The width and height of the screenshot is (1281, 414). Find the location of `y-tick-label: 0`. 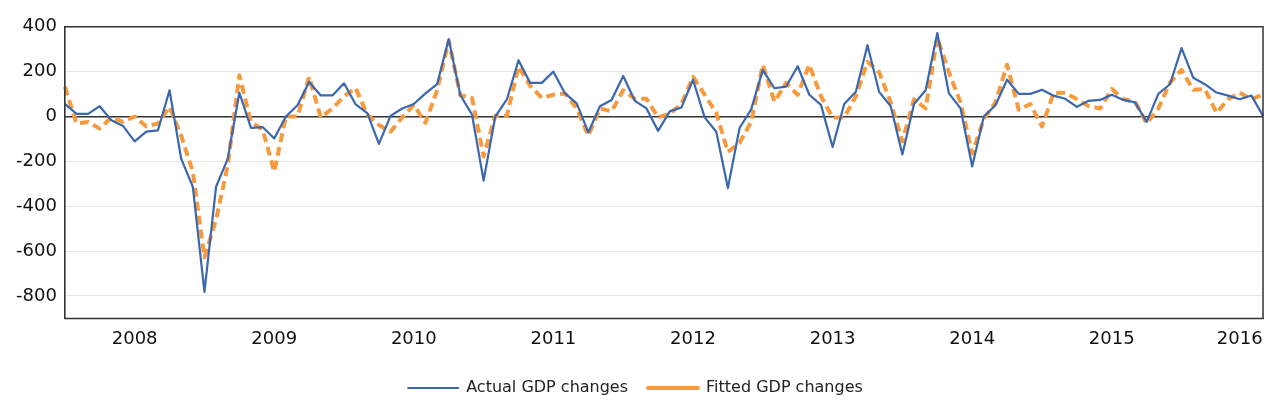

y-tick-label: 0 is located at coordinates (51, 115).